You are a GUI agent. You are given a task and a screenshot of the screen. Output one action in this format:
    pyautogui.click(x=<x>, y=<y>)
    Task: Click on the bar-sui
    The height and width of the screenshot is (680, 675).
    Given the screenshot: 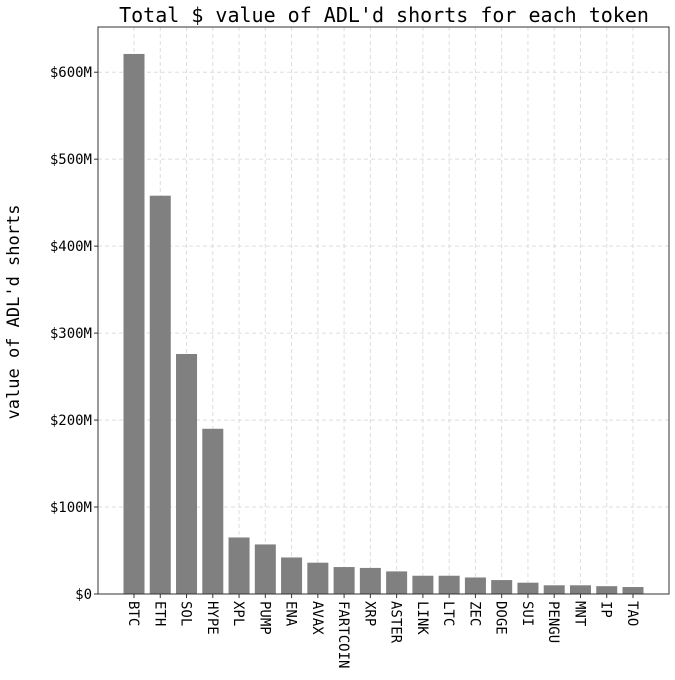 What is the action you would take?
    pyautogui.click(x=528, y=588)
    